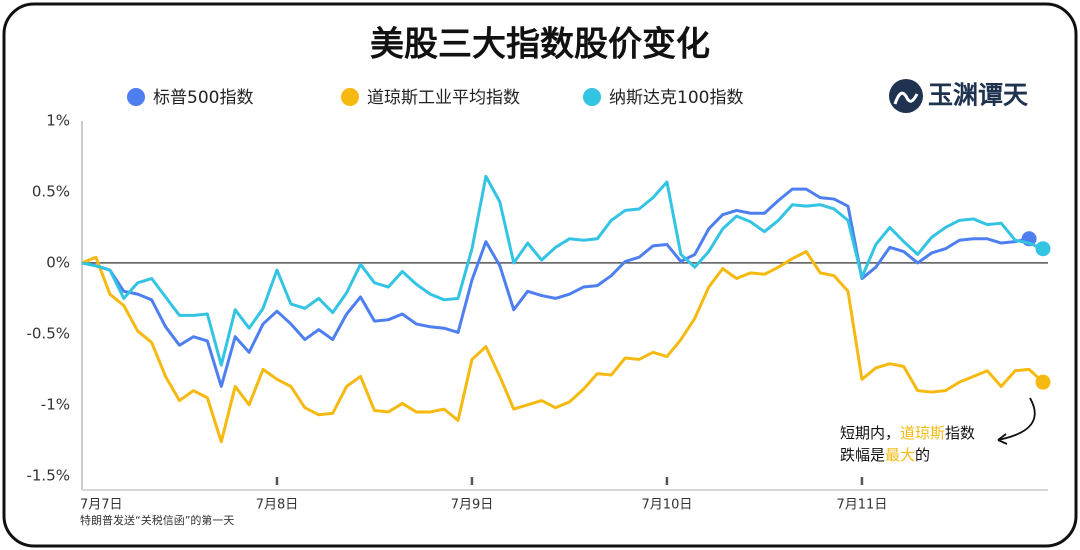 The height and width of the screenshot is (550, 1080). I want to click on logo: 玉渊谭天, so click(958, 96).